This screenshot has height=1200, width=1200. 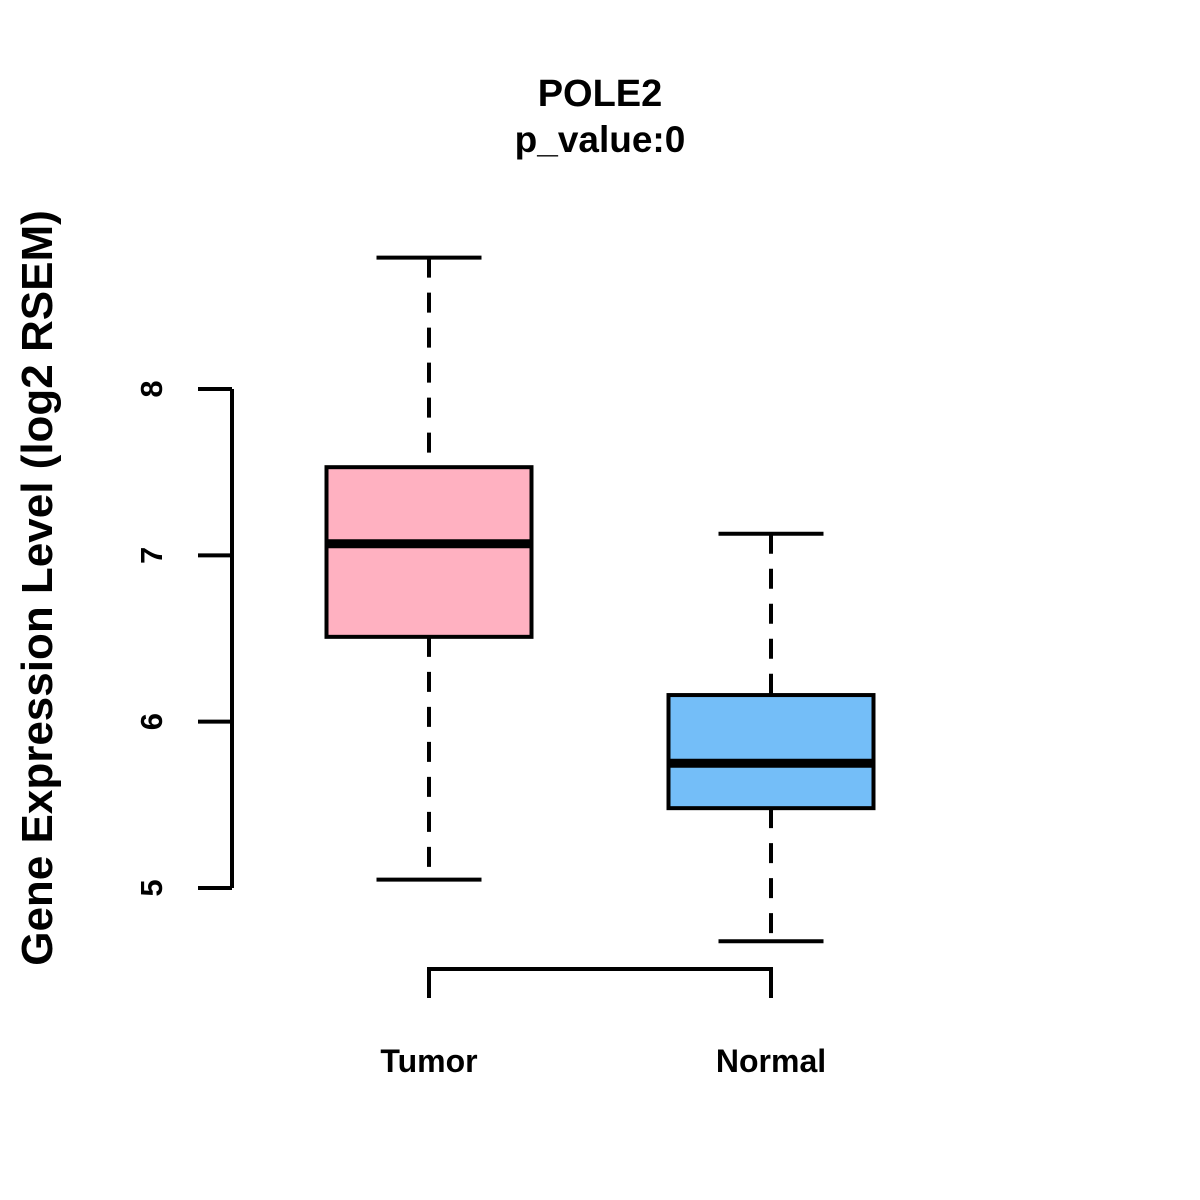 I want to click on box-group-tumor, so click(x=429, y=568).